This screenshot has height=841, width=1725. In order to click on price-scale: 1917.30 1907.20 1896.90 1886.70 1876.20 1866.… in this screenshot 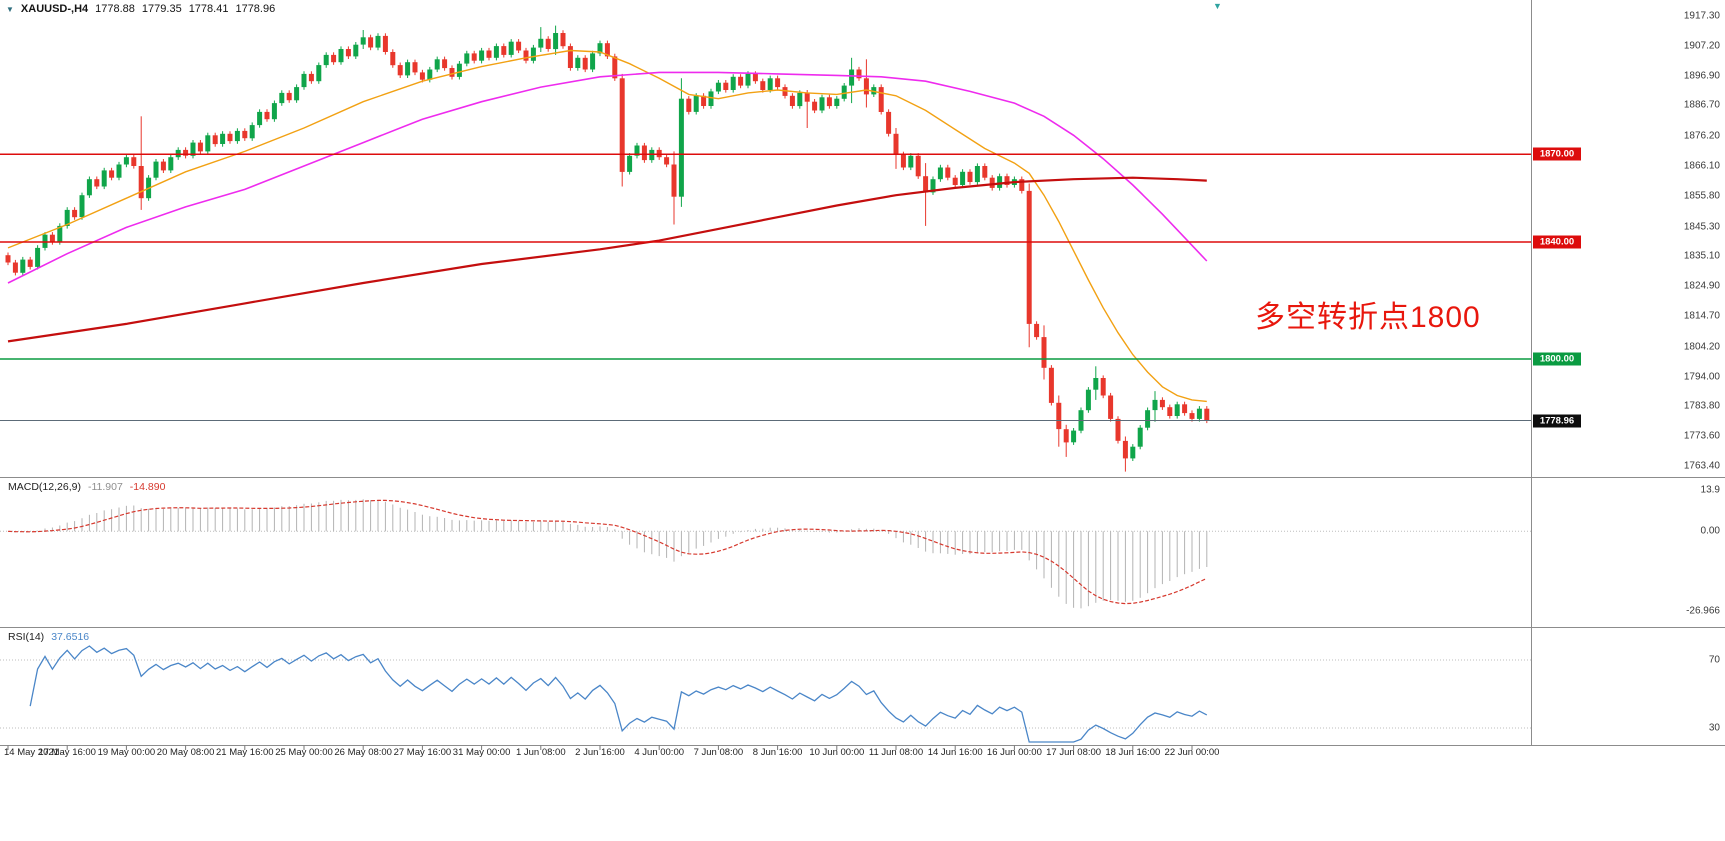, I will do `click(1628, 381)`.